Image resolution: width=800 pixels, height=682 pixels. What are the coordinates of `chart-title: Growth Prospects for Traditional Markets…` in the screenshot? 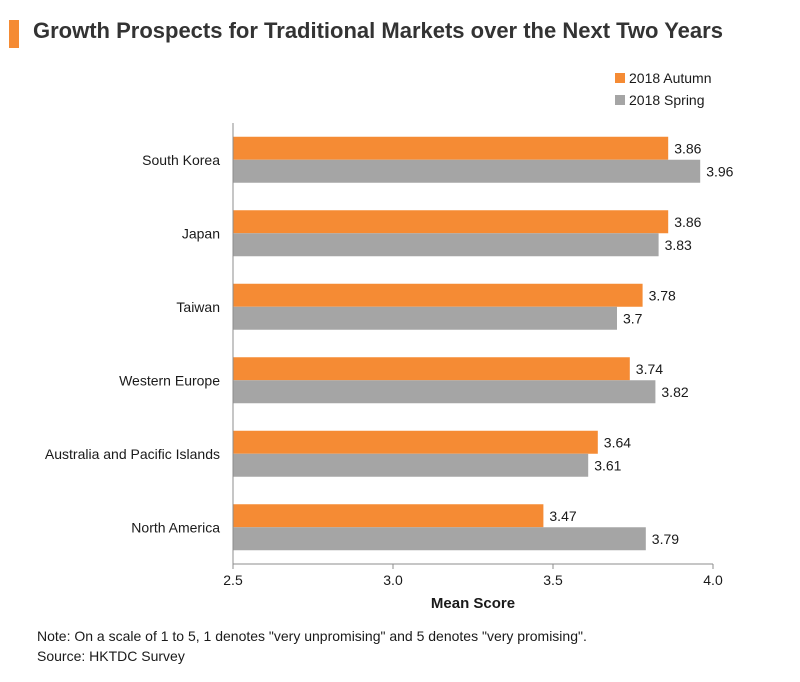 It's located at (378, 30).